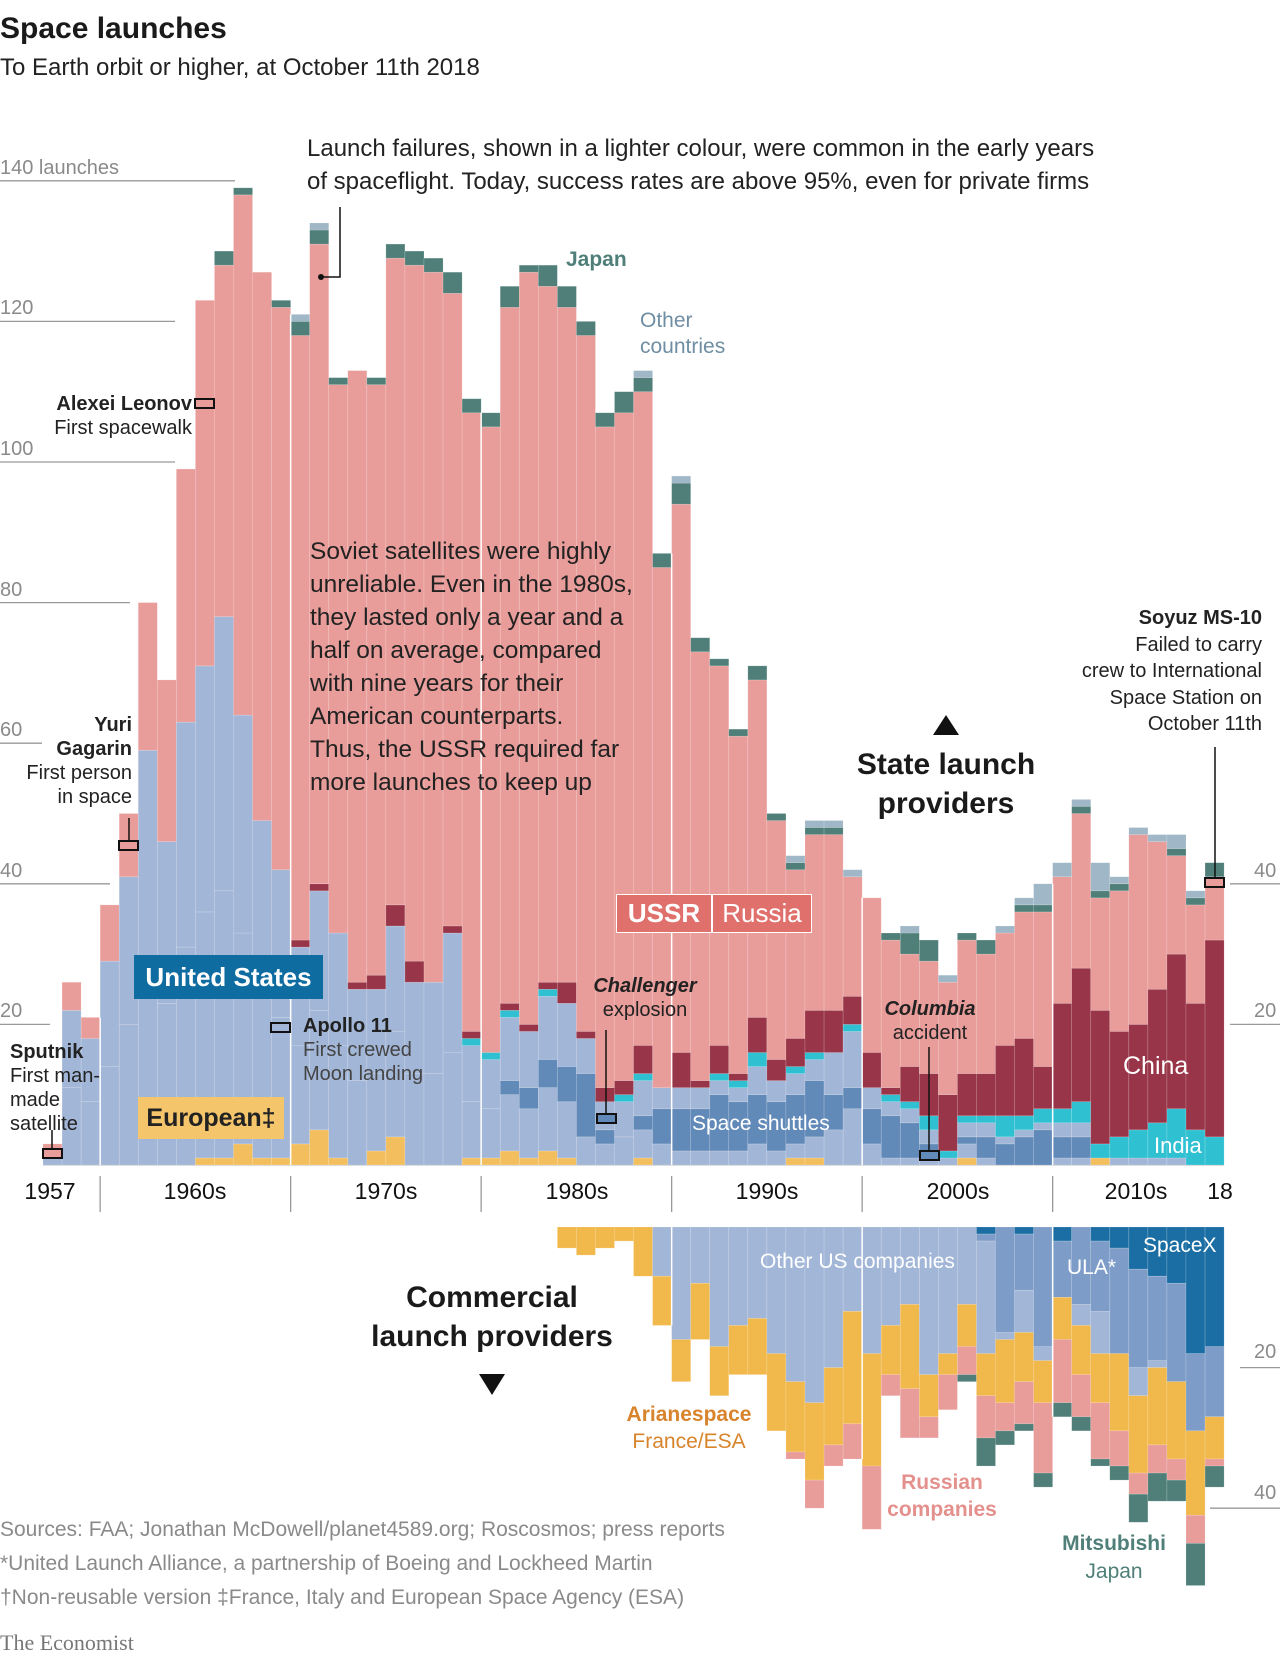 This screenshot has height=1659, width=1280. I want to click on apollo-desc: Moon landing, so click(363, 1074).